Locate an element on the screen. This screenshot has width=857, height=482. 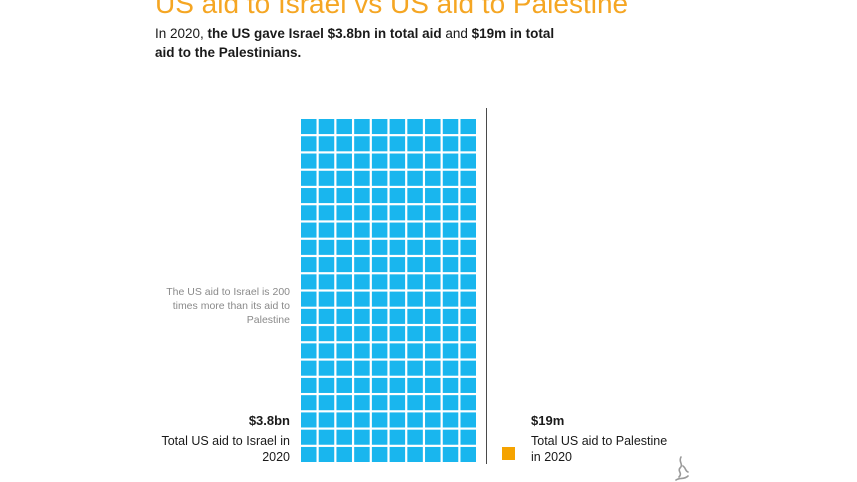
chart-title: US aid to Israel vs US aid to Palestine is located at coordinates (392, 9).